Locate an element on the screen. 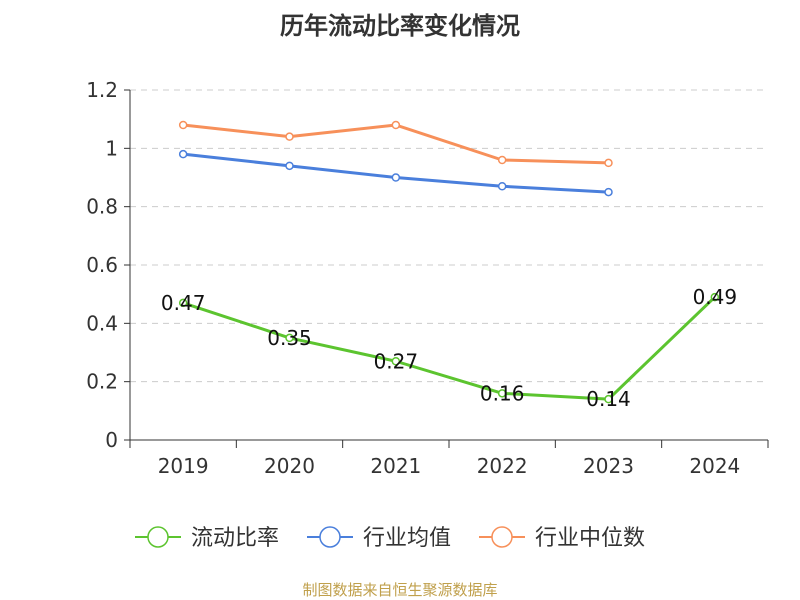  legend-label: 行业中位数 is located at coordinates (590, 538).